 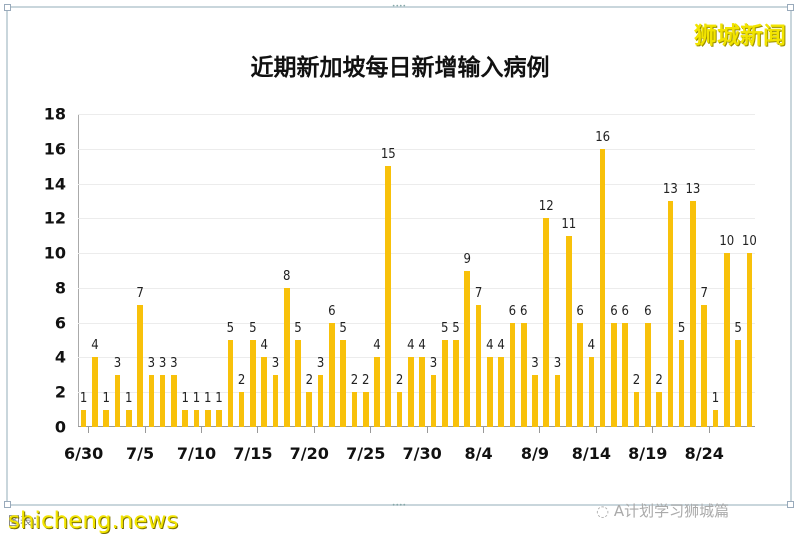 What do you see at coordinates (603, 511) in the screenshot?
I see `wechat-icon: ◌` at bounding box center [603, 511].